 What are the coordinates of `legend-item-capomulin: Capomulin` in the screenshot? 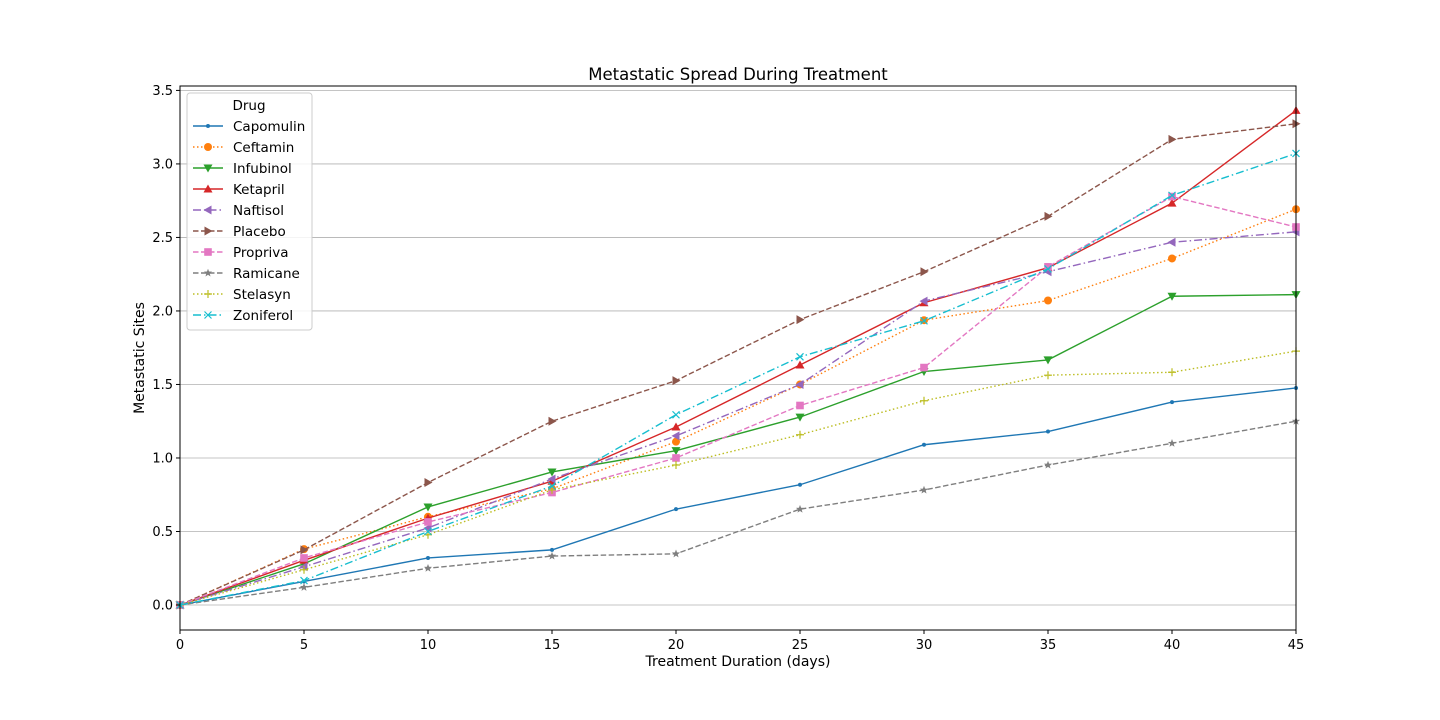 It's located at (249, 127).